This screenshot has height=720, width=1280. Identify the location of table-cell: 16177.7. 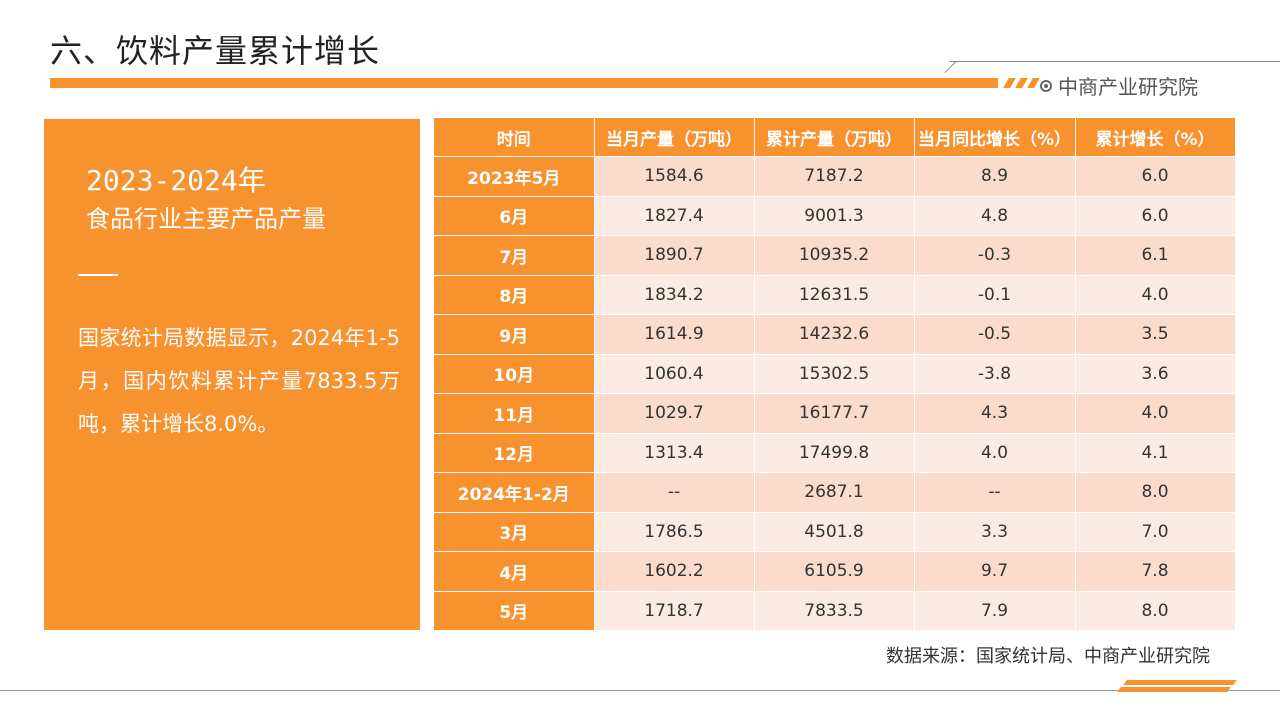
(834, 413).